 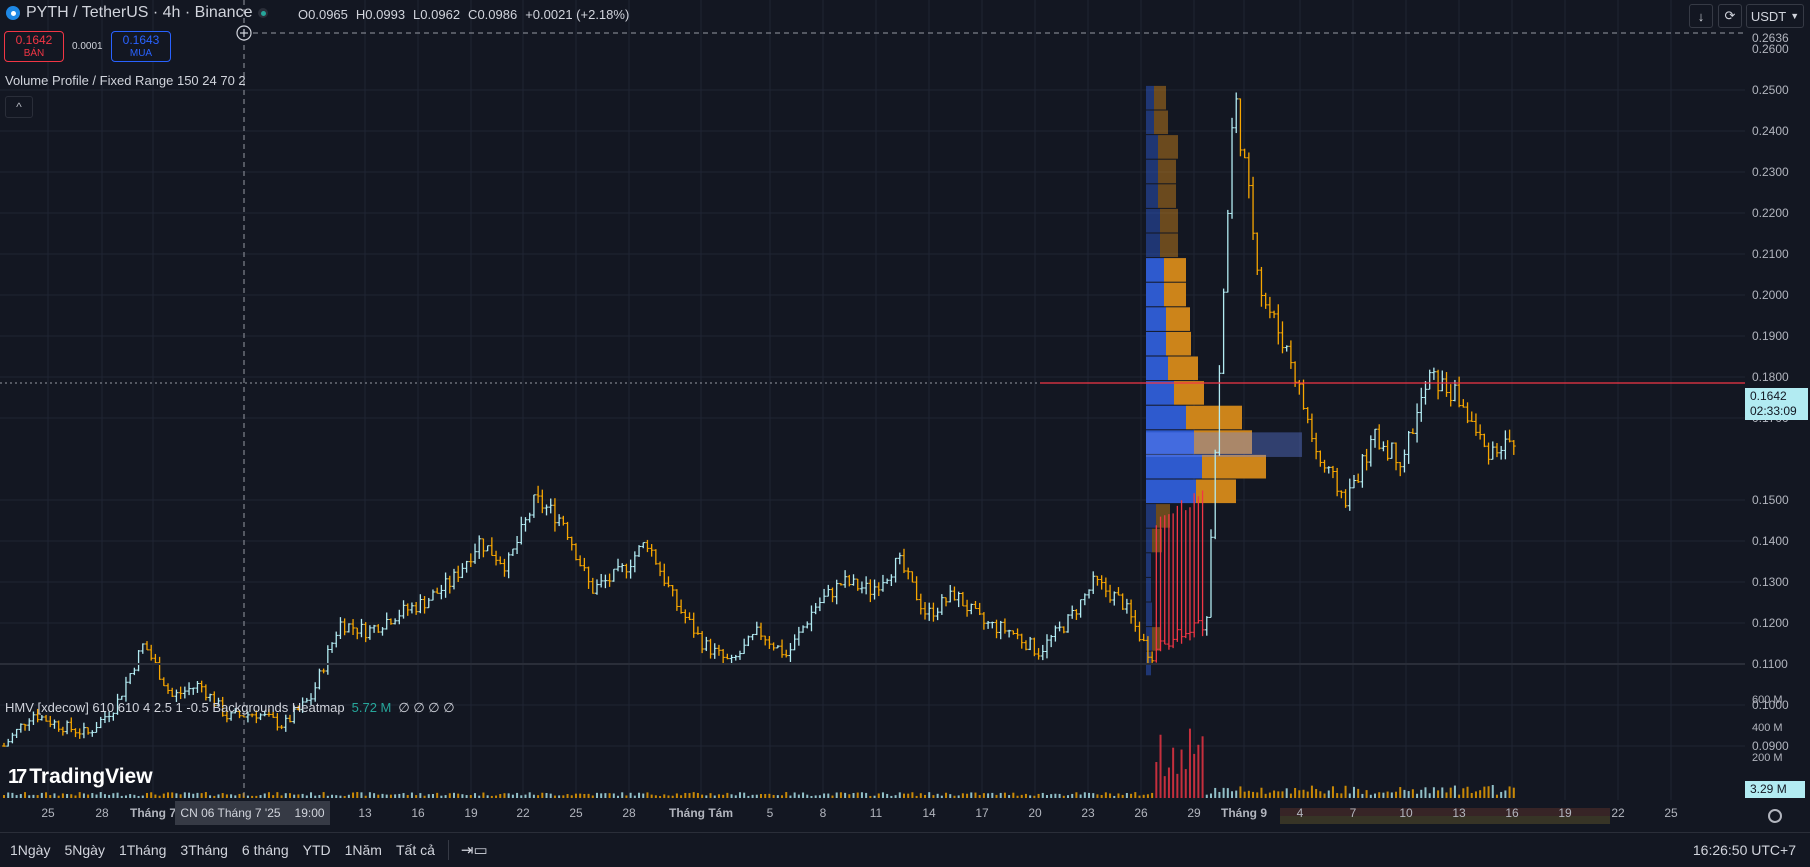 I want to click on chevron-up-icon: ^, so click(x=19, y=107).